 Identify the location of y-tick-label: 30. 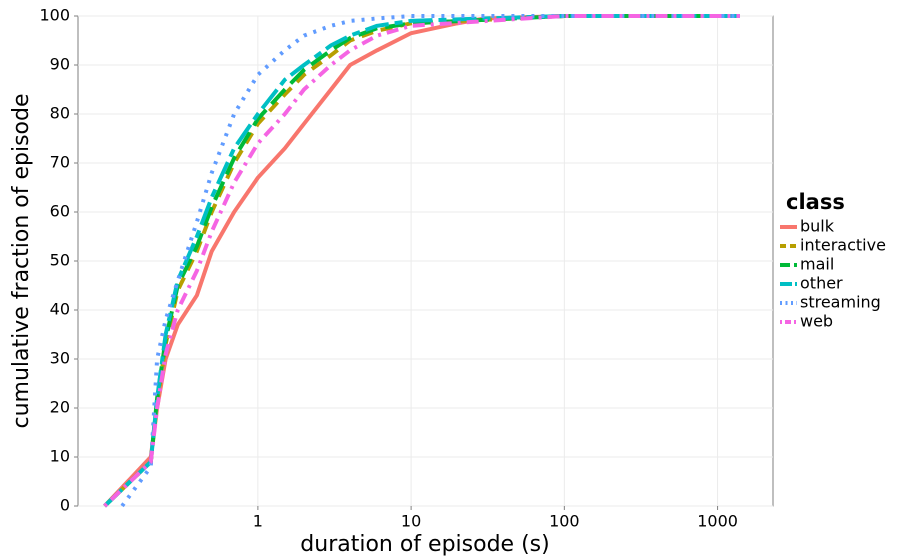
(60, 358).